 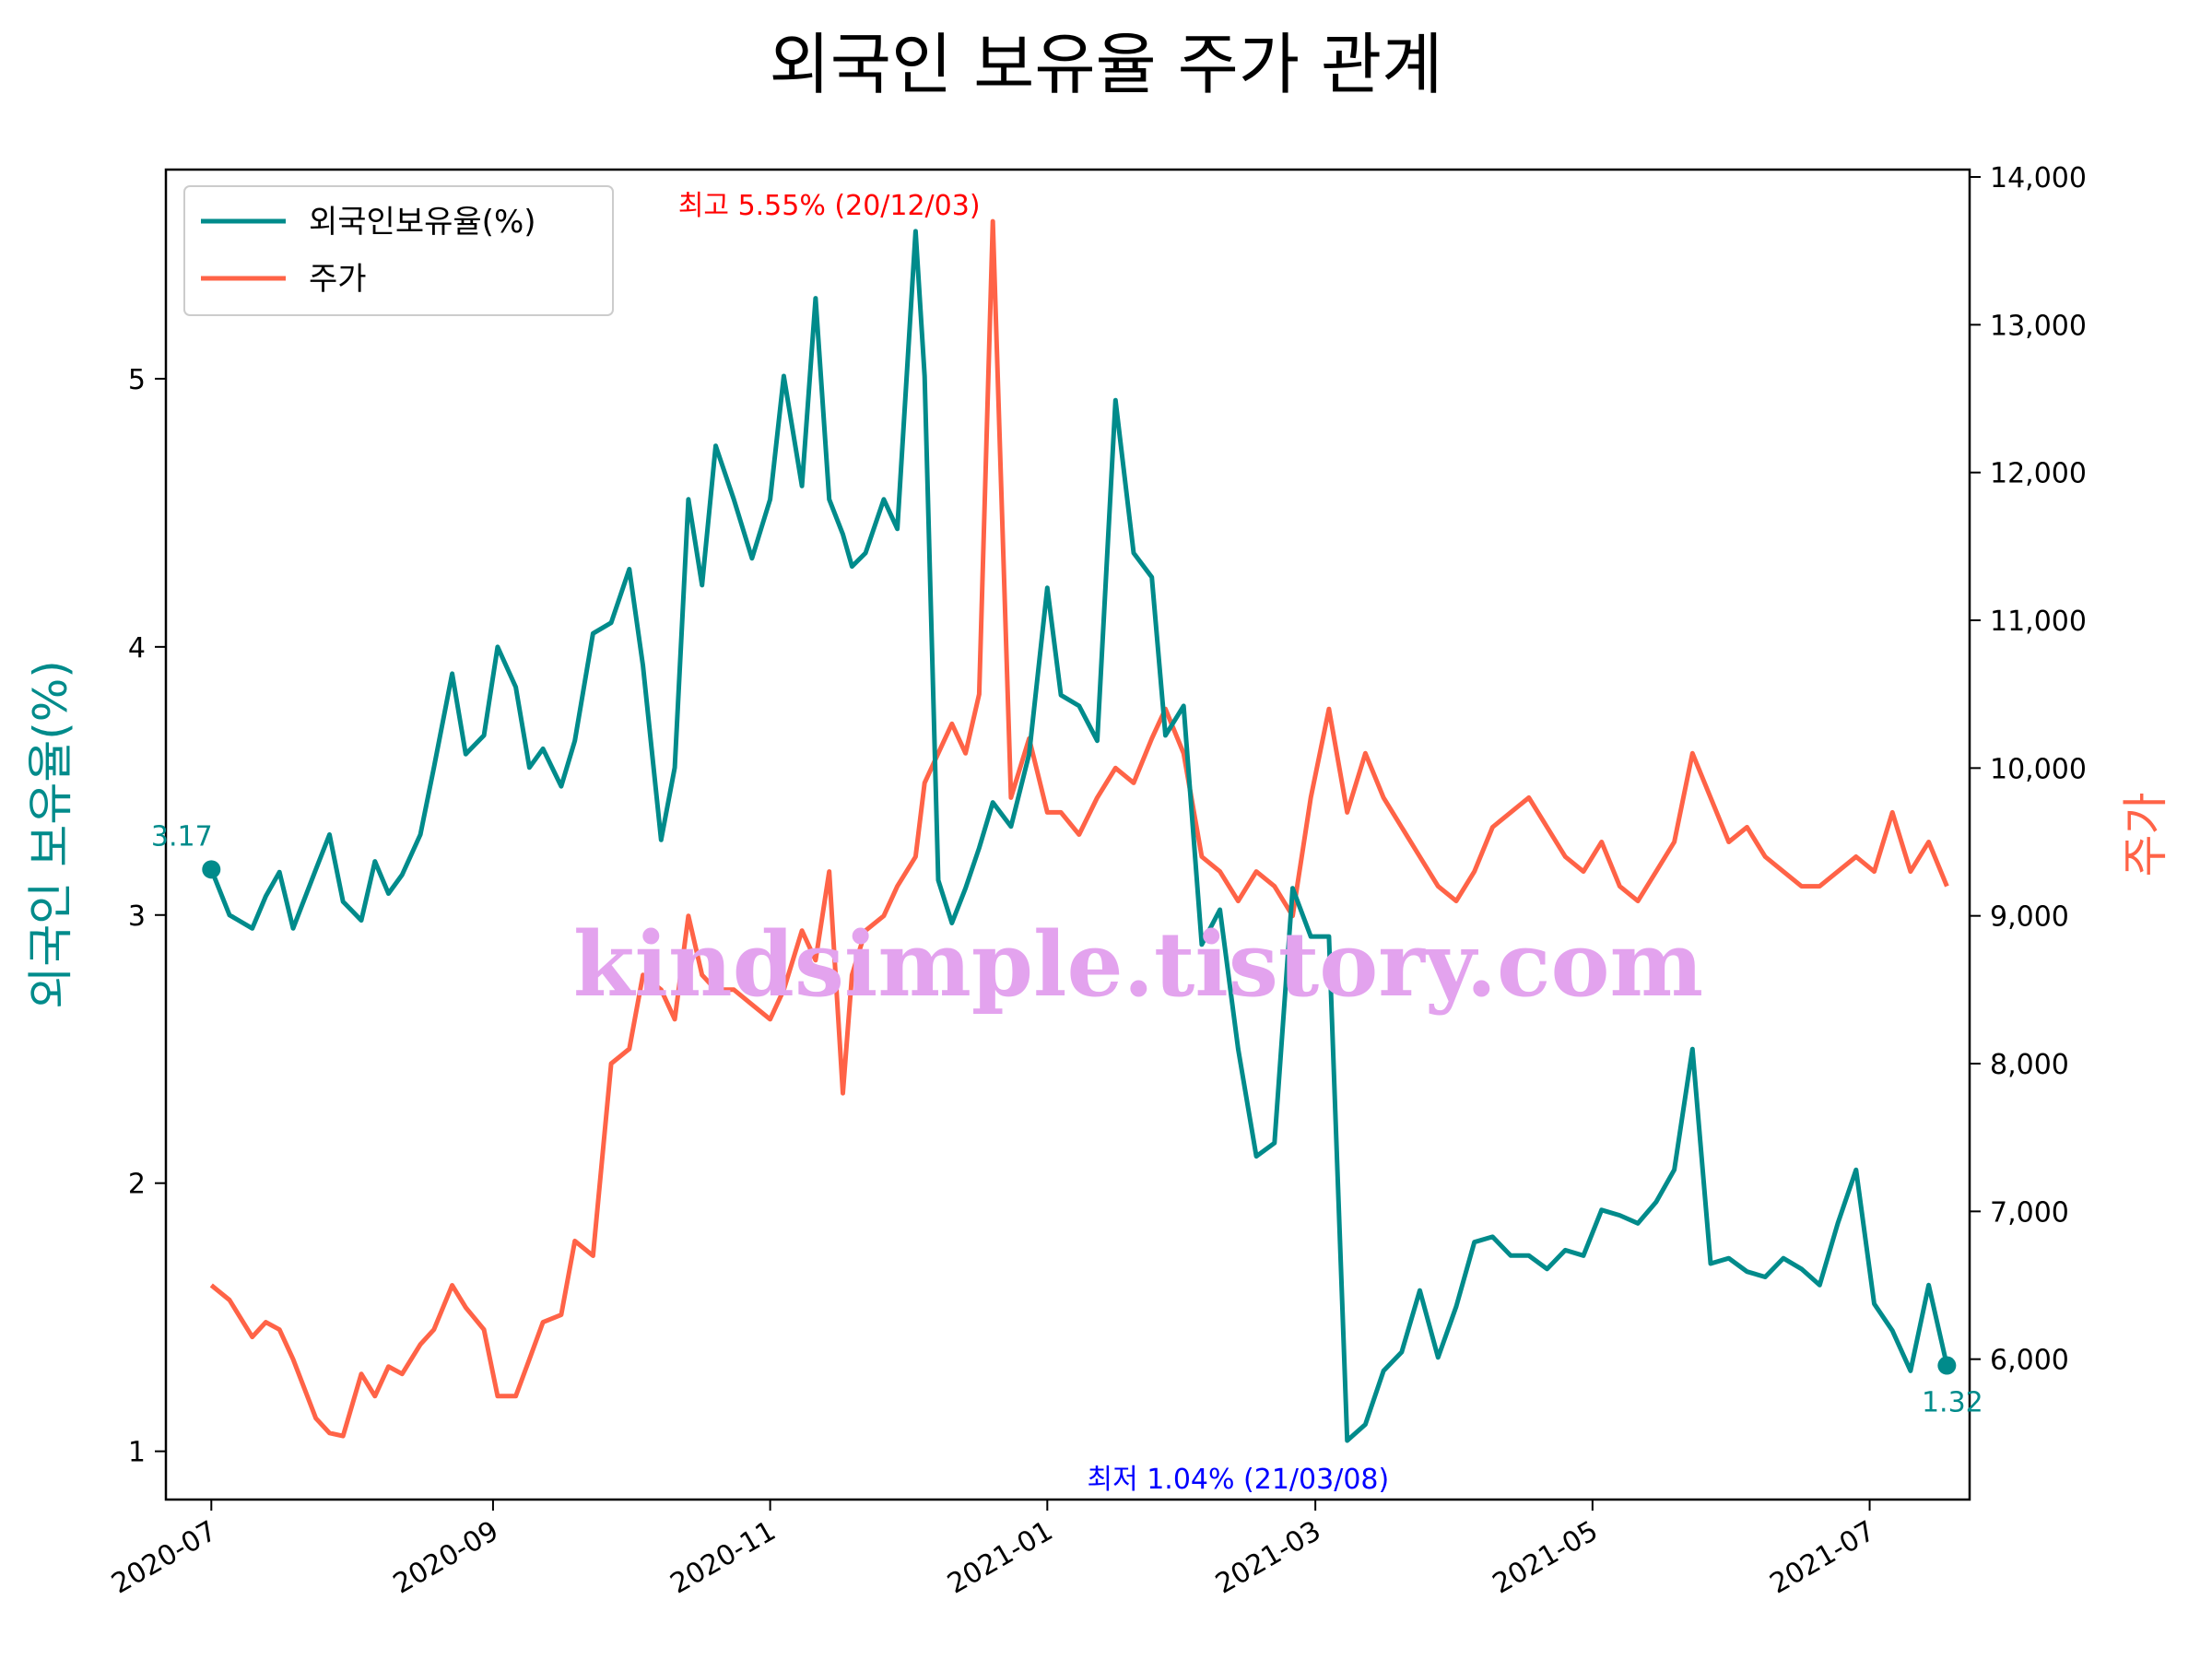 What do you see at coordinates (2038, 769) in the screenshot?
I see `y-right-tick-label: 10,000` at bounding box center [2038, 769].